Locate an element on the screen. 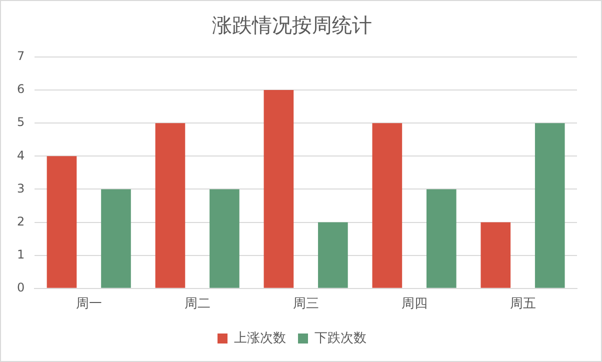 This screenshot has height=362, width=602. y-tick-label: 6 is located at coordinates (20, 89).